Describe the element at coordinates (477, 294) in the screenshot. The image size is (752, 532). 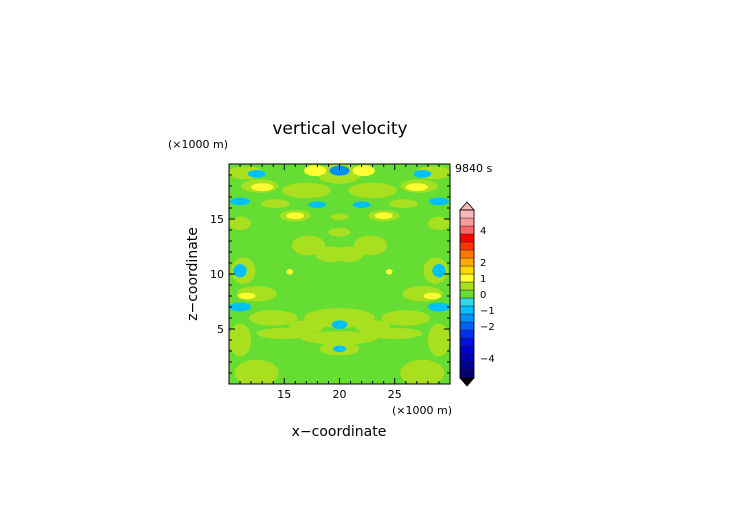
I see `colorbar: 4 2 1 0 −1 −2 −4` at that location.